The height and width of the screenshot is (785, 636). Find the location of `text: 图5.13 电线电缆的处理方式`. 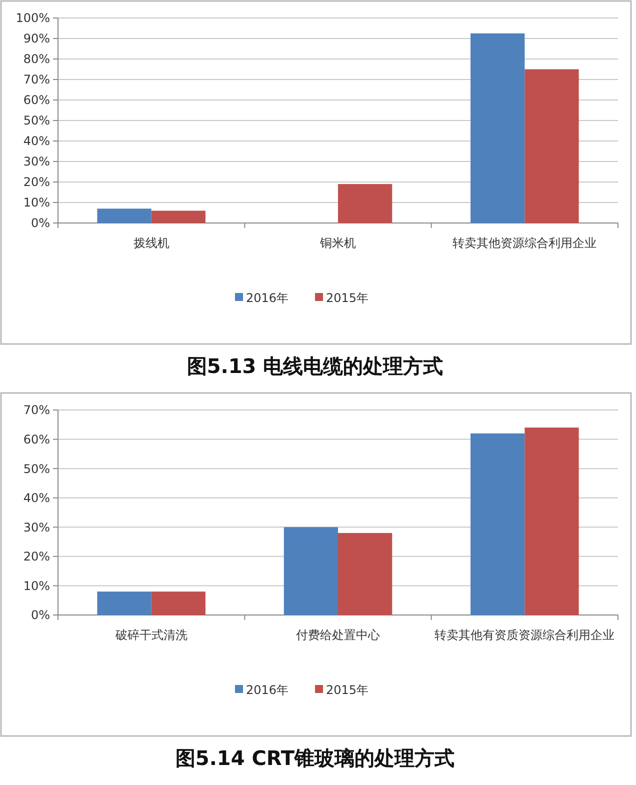

text: 图5.13 电线电缆的处理方式 is located at coordinates (315, 366).